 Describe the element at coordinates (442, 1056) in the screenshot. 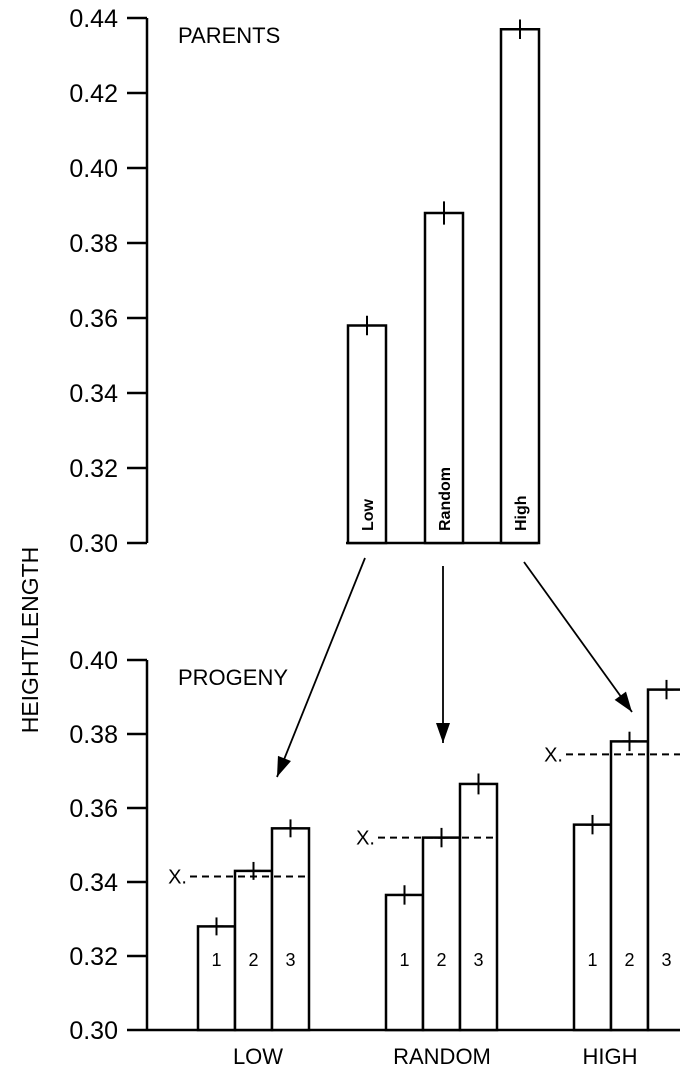

I see `progeny-group-label: RANDOM` at that location.